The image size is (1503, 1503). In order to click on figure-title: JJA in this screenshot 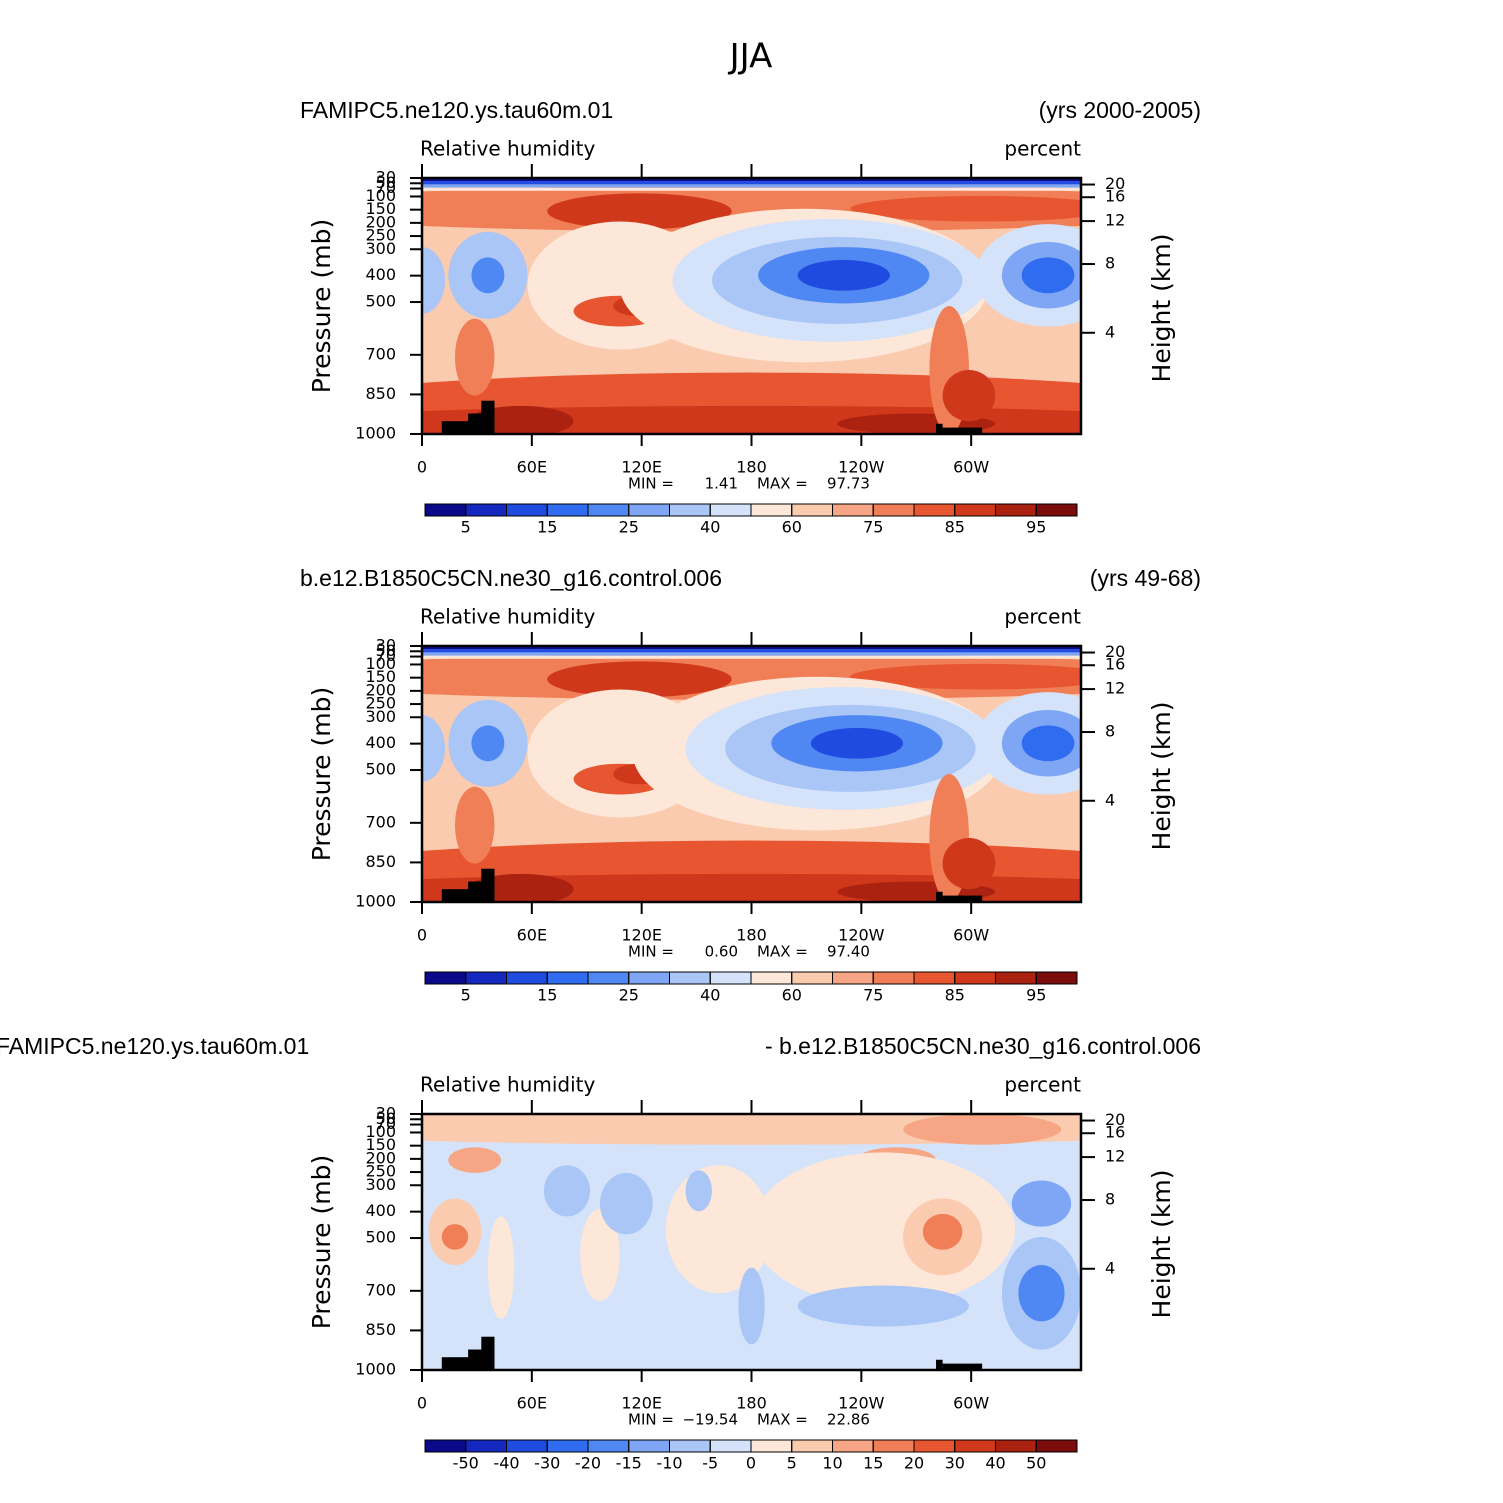, I will do `click(750, 57)`.